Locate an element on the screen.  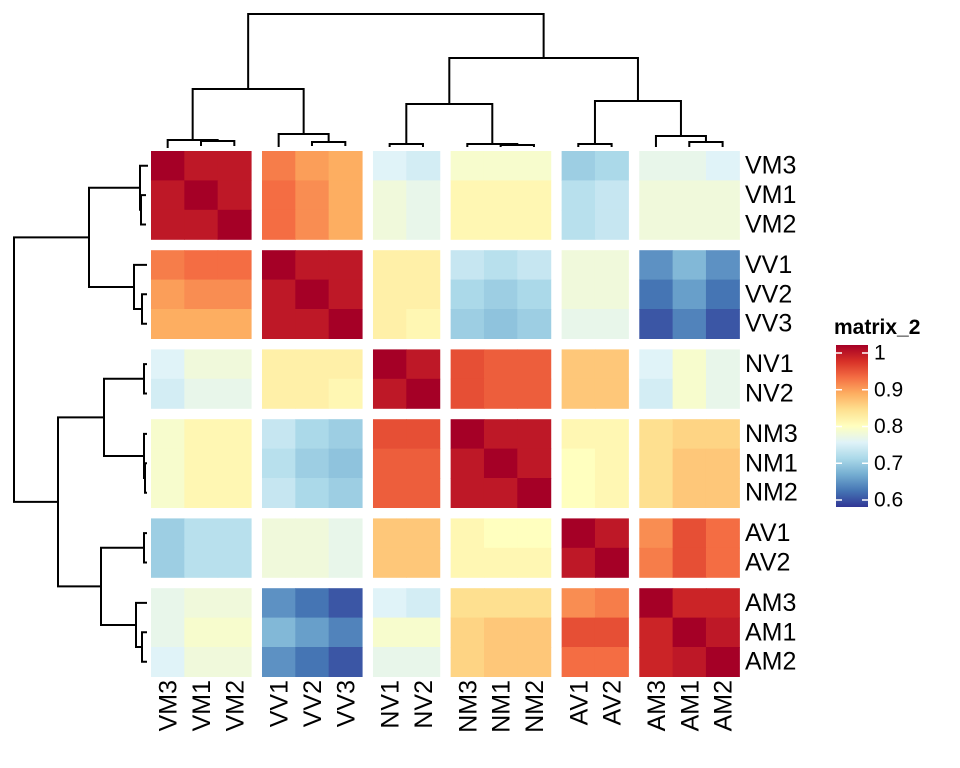
row-label: VM3 is located at coordinates (770, 166).